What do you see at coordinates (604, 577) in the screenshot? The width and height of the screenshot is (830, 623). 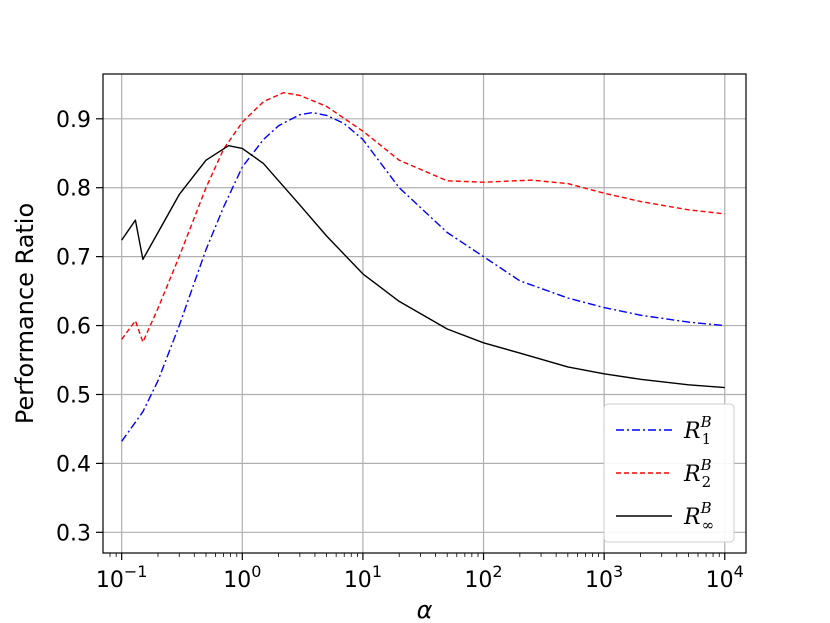 I see `x-tick-label: 10³` at bounding box center [604, 577].